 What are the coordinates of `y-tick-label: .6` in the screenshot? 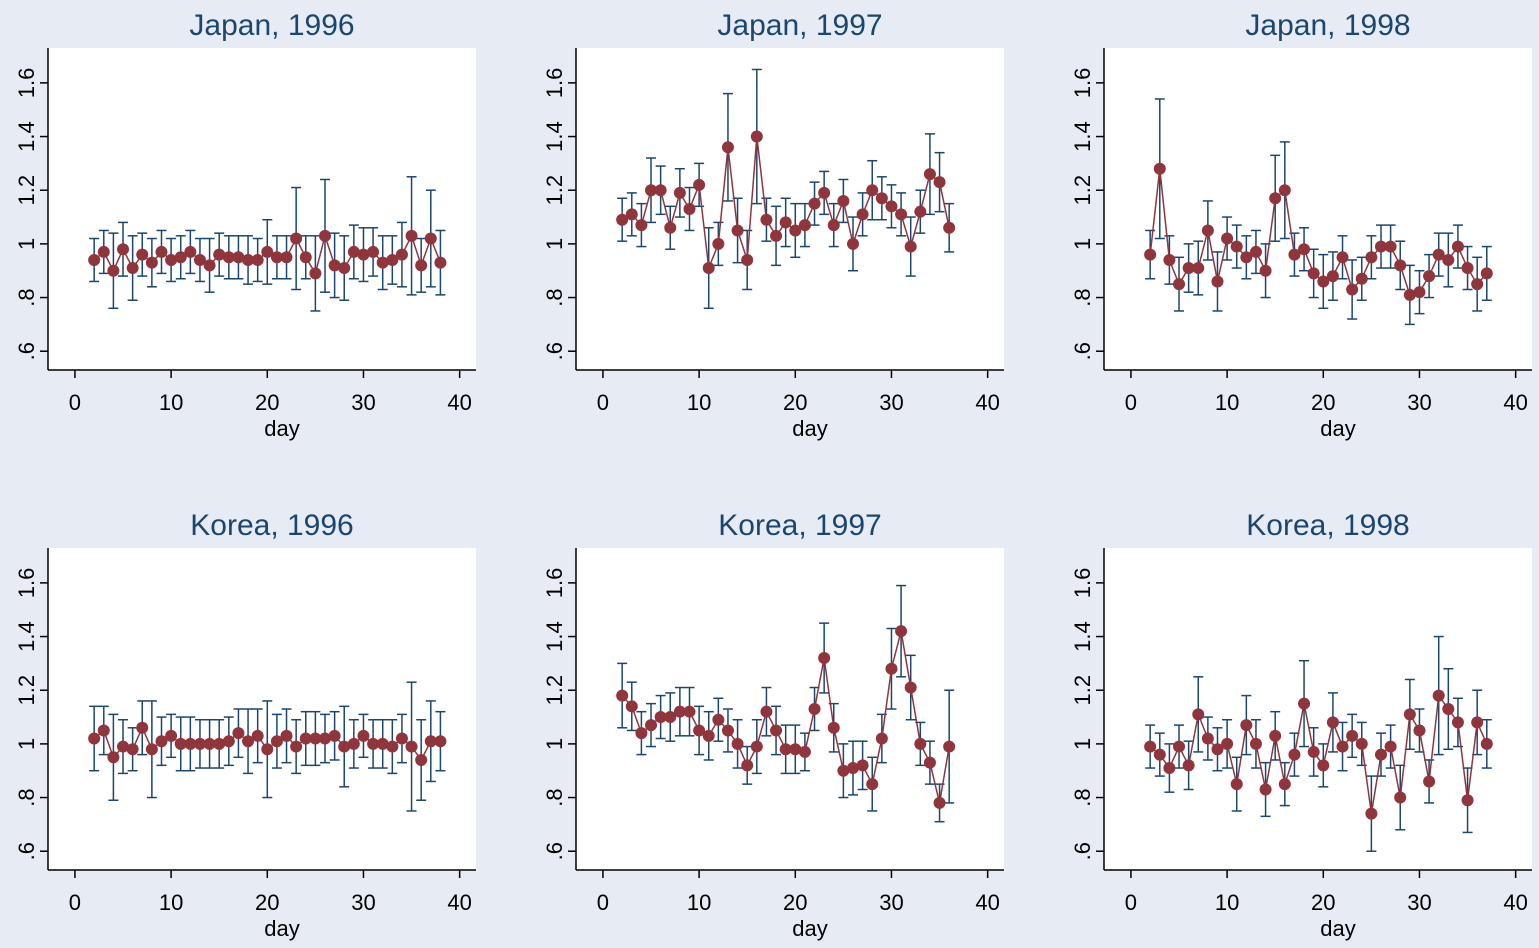 It's located at (26, 851).